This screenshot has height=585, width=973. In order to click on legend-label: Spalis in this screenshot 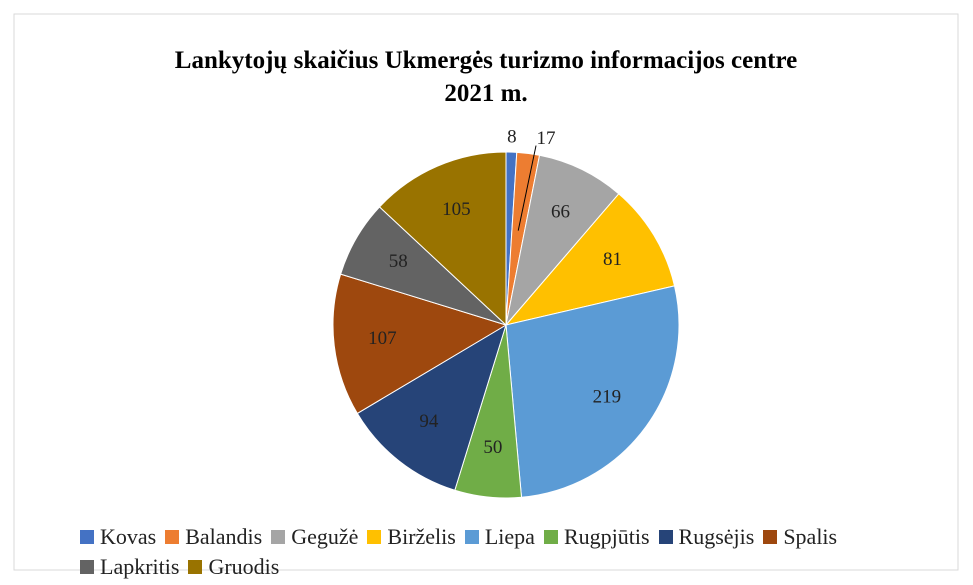, I will do `click(810, 536)`.